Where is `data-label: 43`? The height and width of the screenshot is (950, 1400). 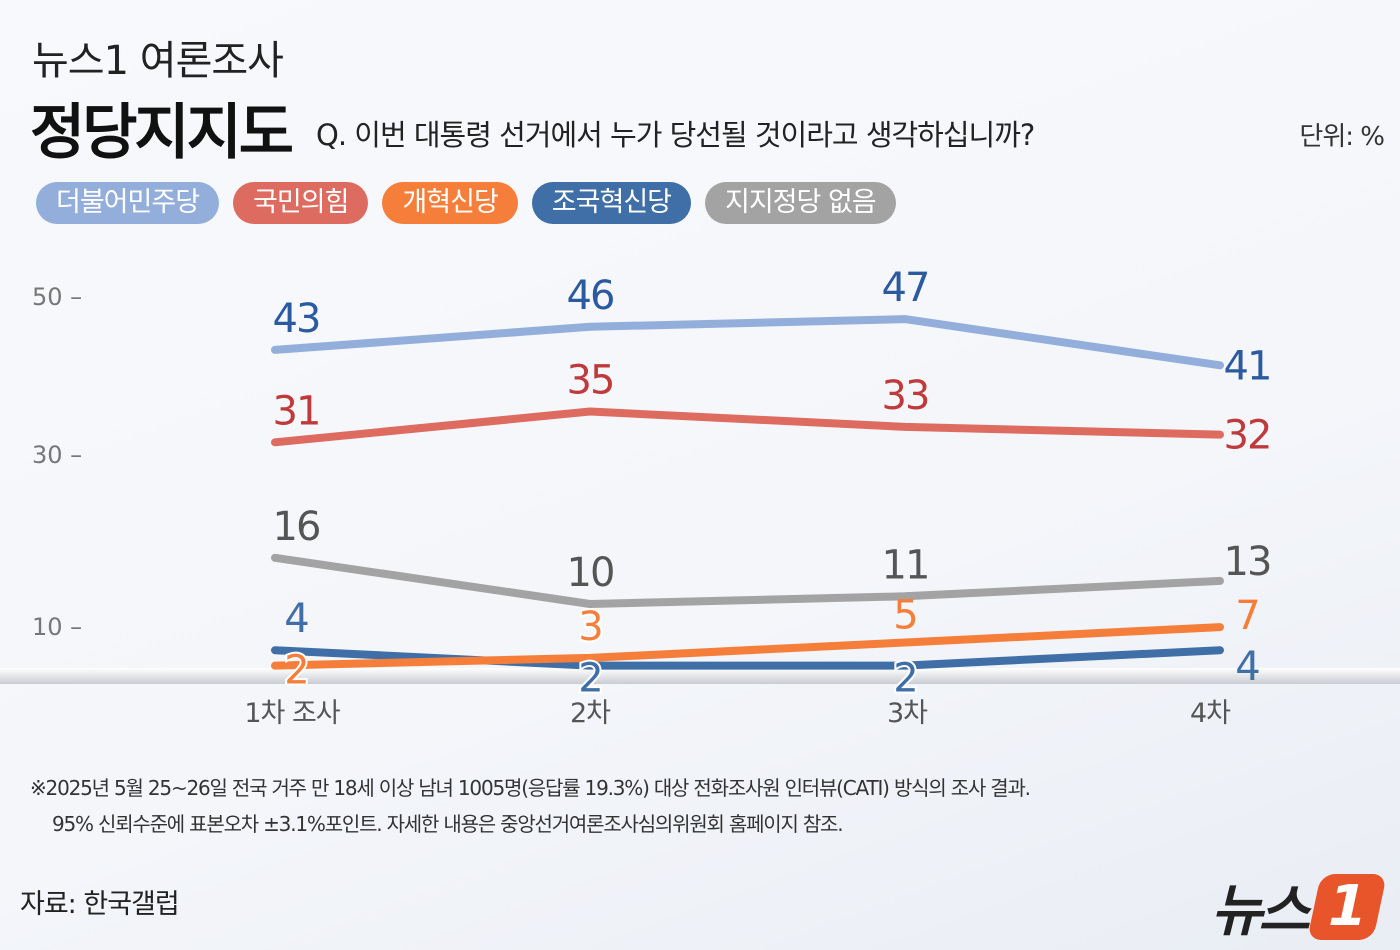 data-label: 43 is located at coordinates (296, 319).